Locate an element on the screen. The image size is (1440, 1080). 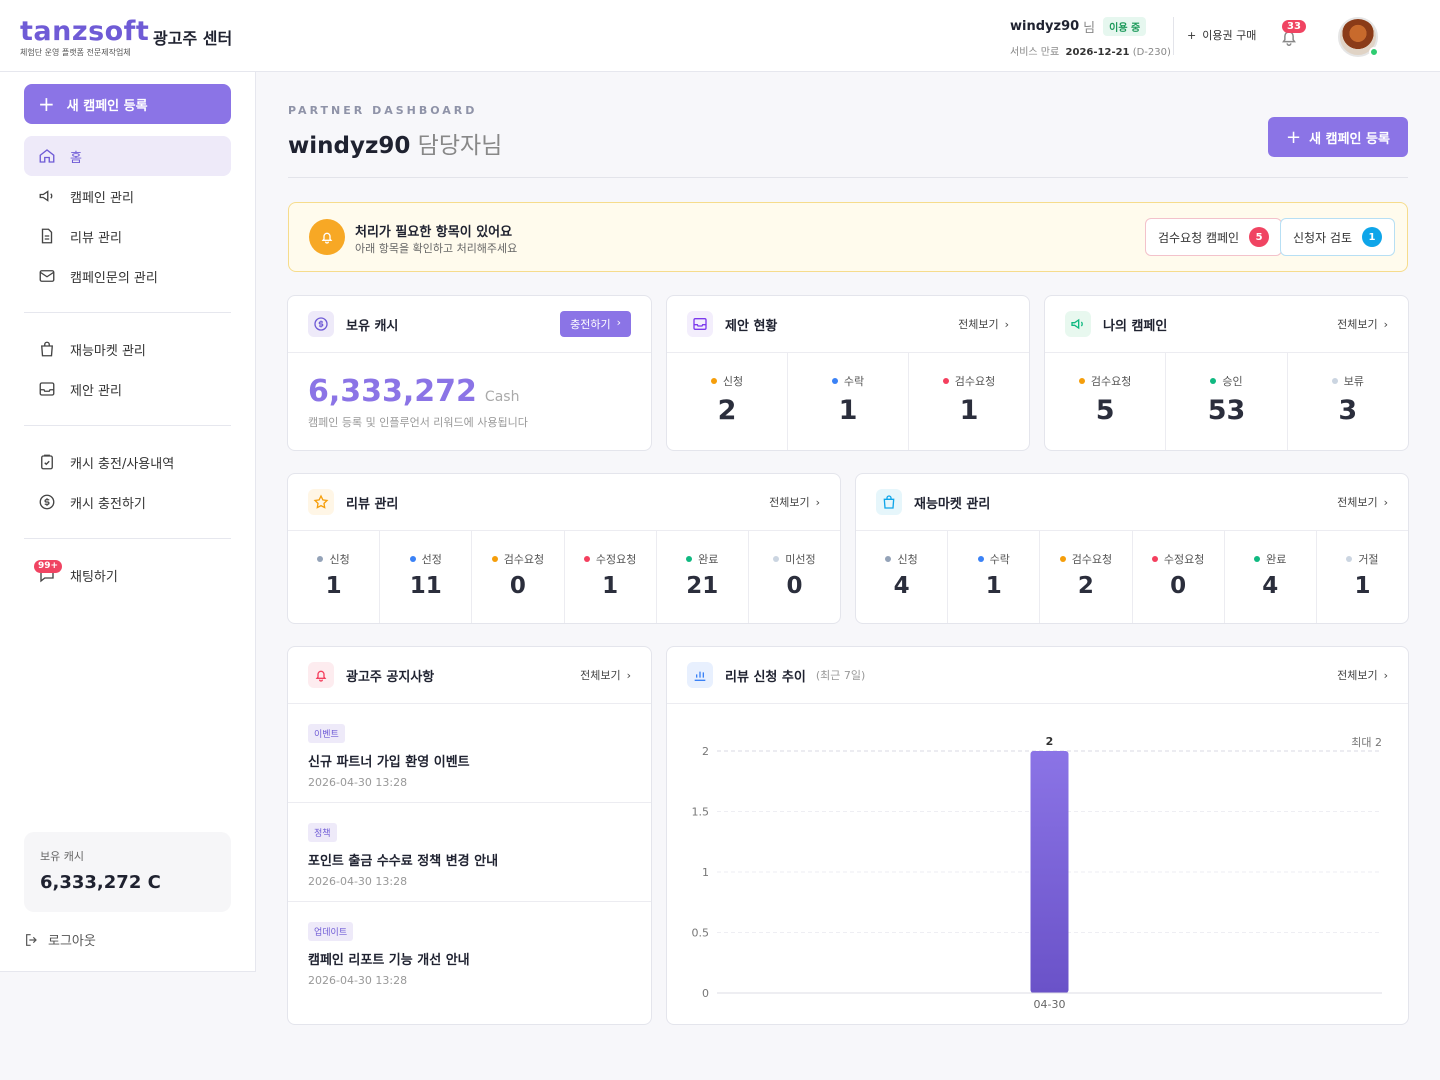
stat-cell: 보류 3 is located at coordinates (1348, 401).